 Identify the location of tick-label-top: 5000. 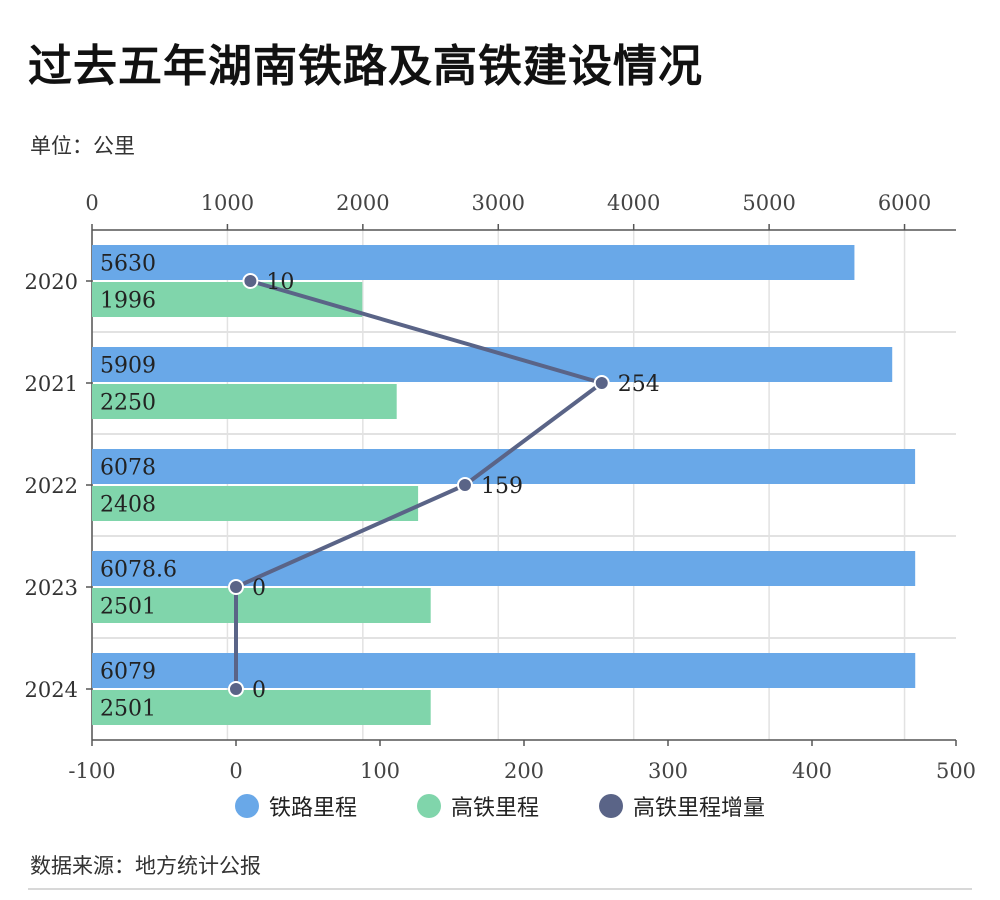
(768, 203).